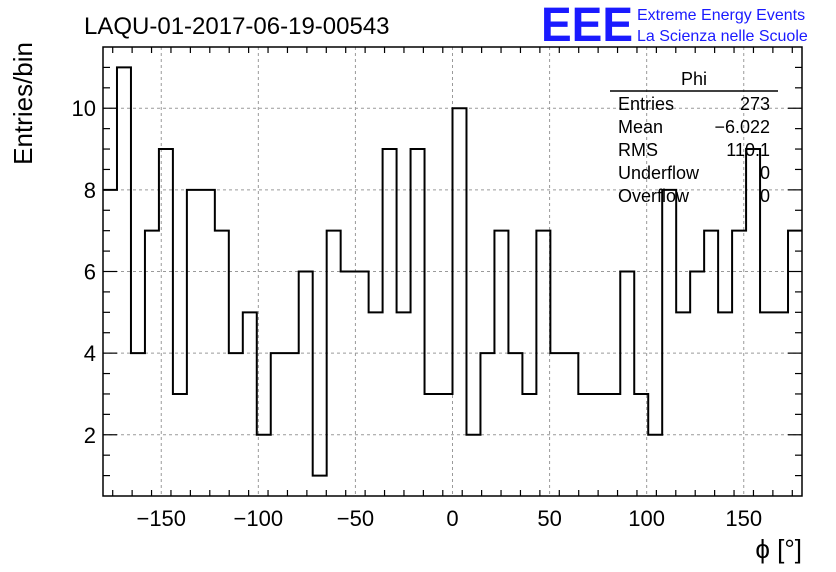  What do you see at coordinates (646, 518) in the screenshot?
I see `x-tick-label: 100` at bounding box center [646, 518].